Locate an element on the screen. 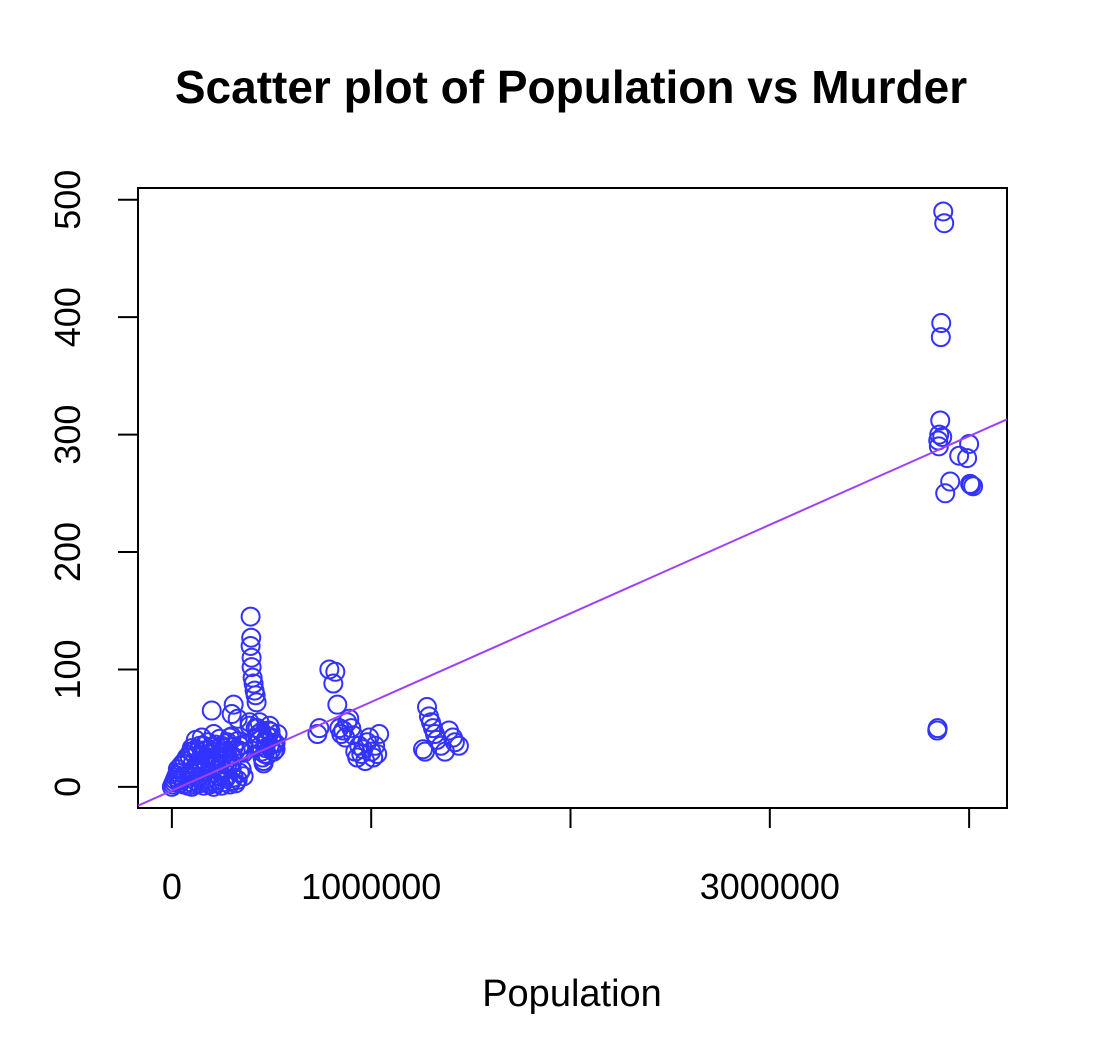 The image size is (1117, 1041). chart-title: Scatter plot of Population vs Murder is located at coordinates (571, 87).